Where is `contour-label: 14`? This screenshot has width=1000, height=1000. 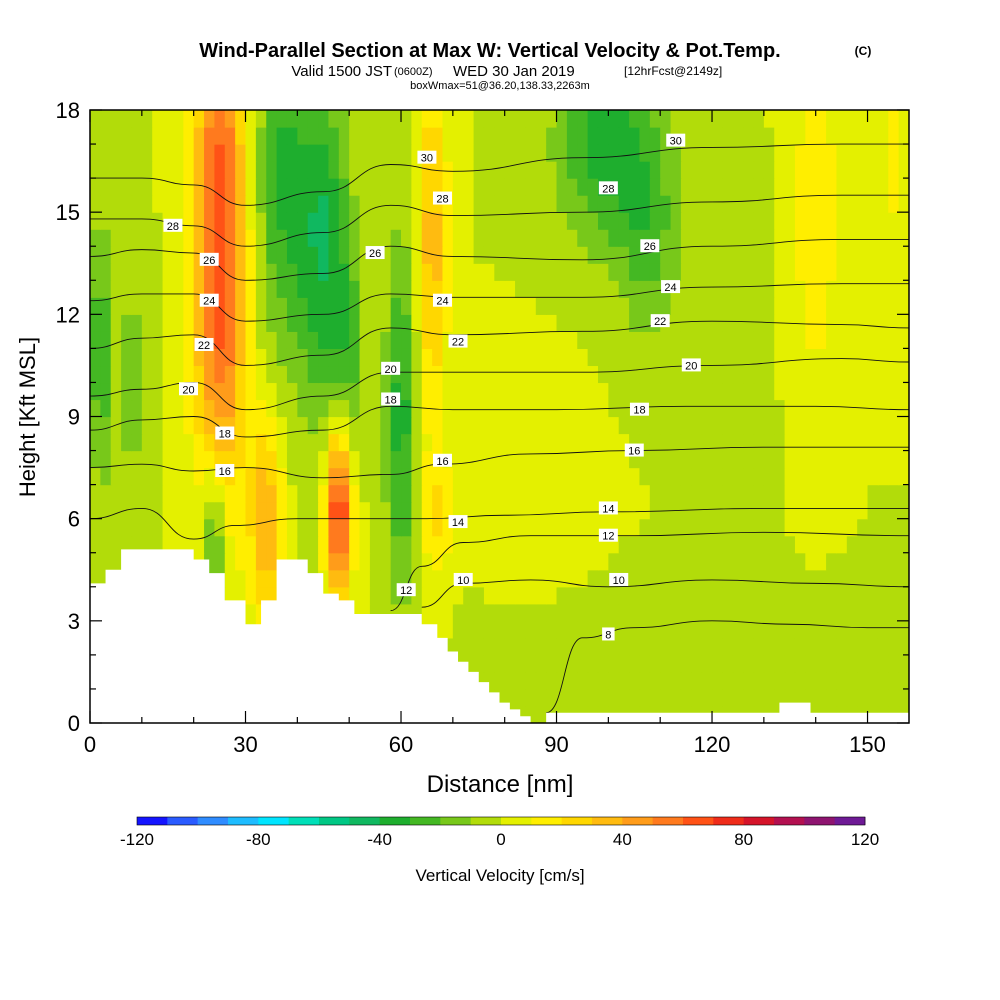
contour-label: 14 is located at coordinates (608, 508).